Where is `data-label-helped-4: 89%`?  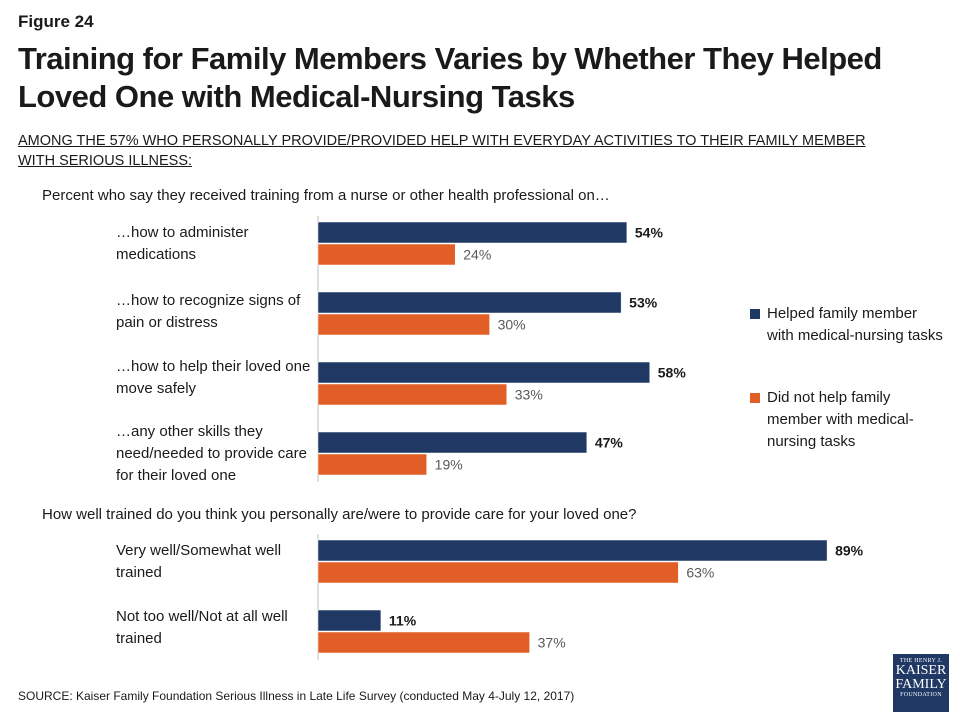 data-label-helped-4: 89% is located at coordinates (849, 551).